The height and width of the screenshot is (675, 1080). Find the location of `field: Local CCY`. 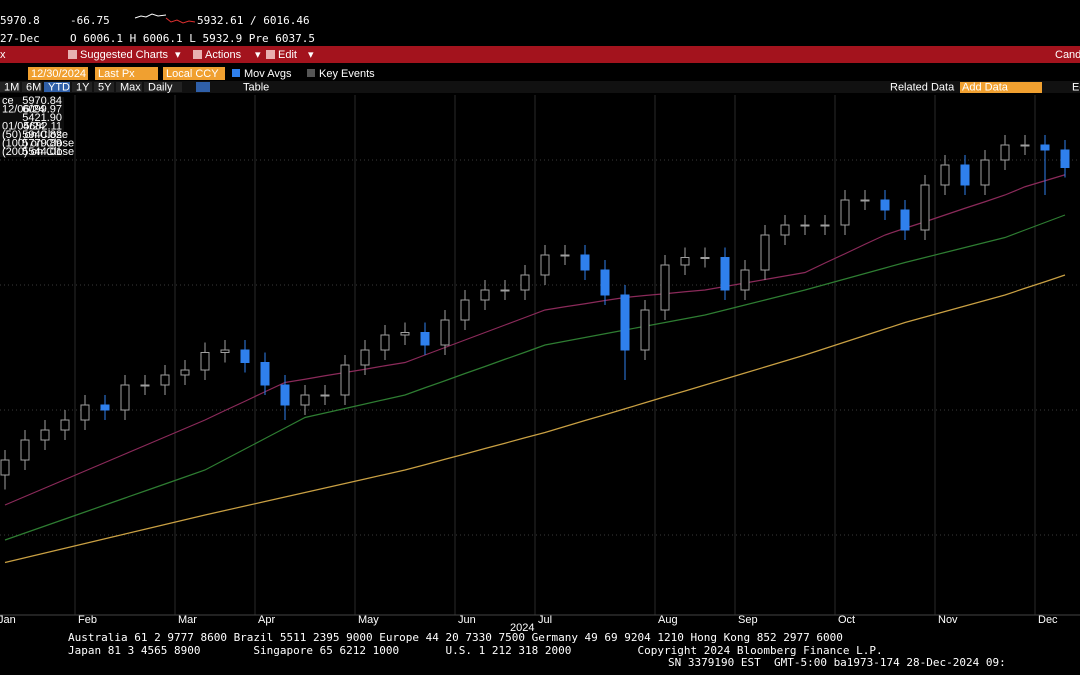

field: Local CCY is located at coordinates (192, 74).